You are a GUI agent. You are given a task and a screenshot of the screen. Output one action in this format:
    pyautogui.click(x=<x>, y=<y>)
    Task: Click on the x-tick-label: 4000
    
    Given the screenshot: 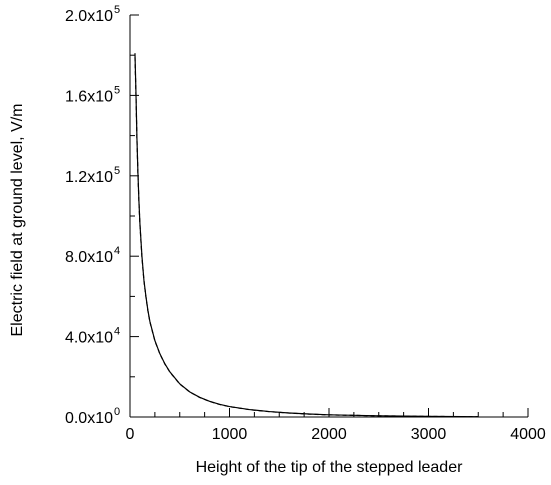 What is the action you would take?
    pyautogui.click(x=528, y=434)
    